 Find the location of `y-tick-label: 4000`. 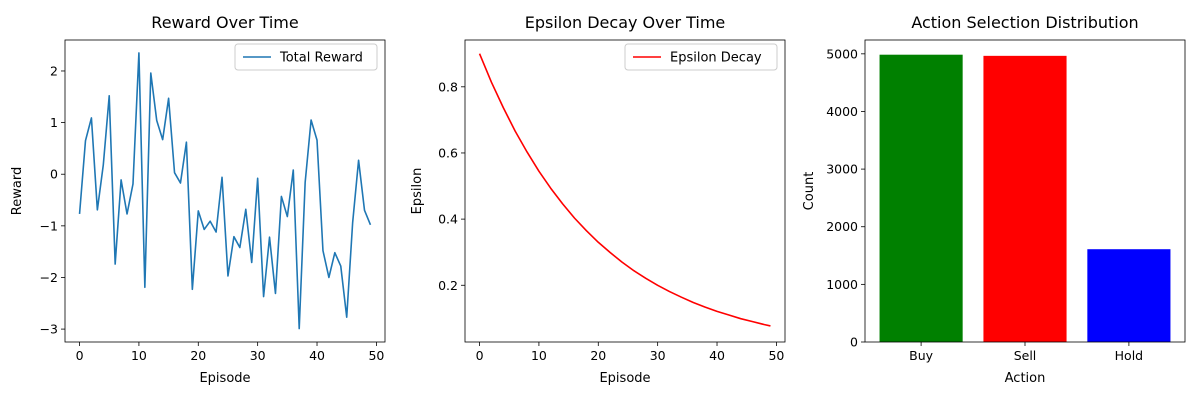

y-tick-label: 4000 is located at coordinates (842, 111).